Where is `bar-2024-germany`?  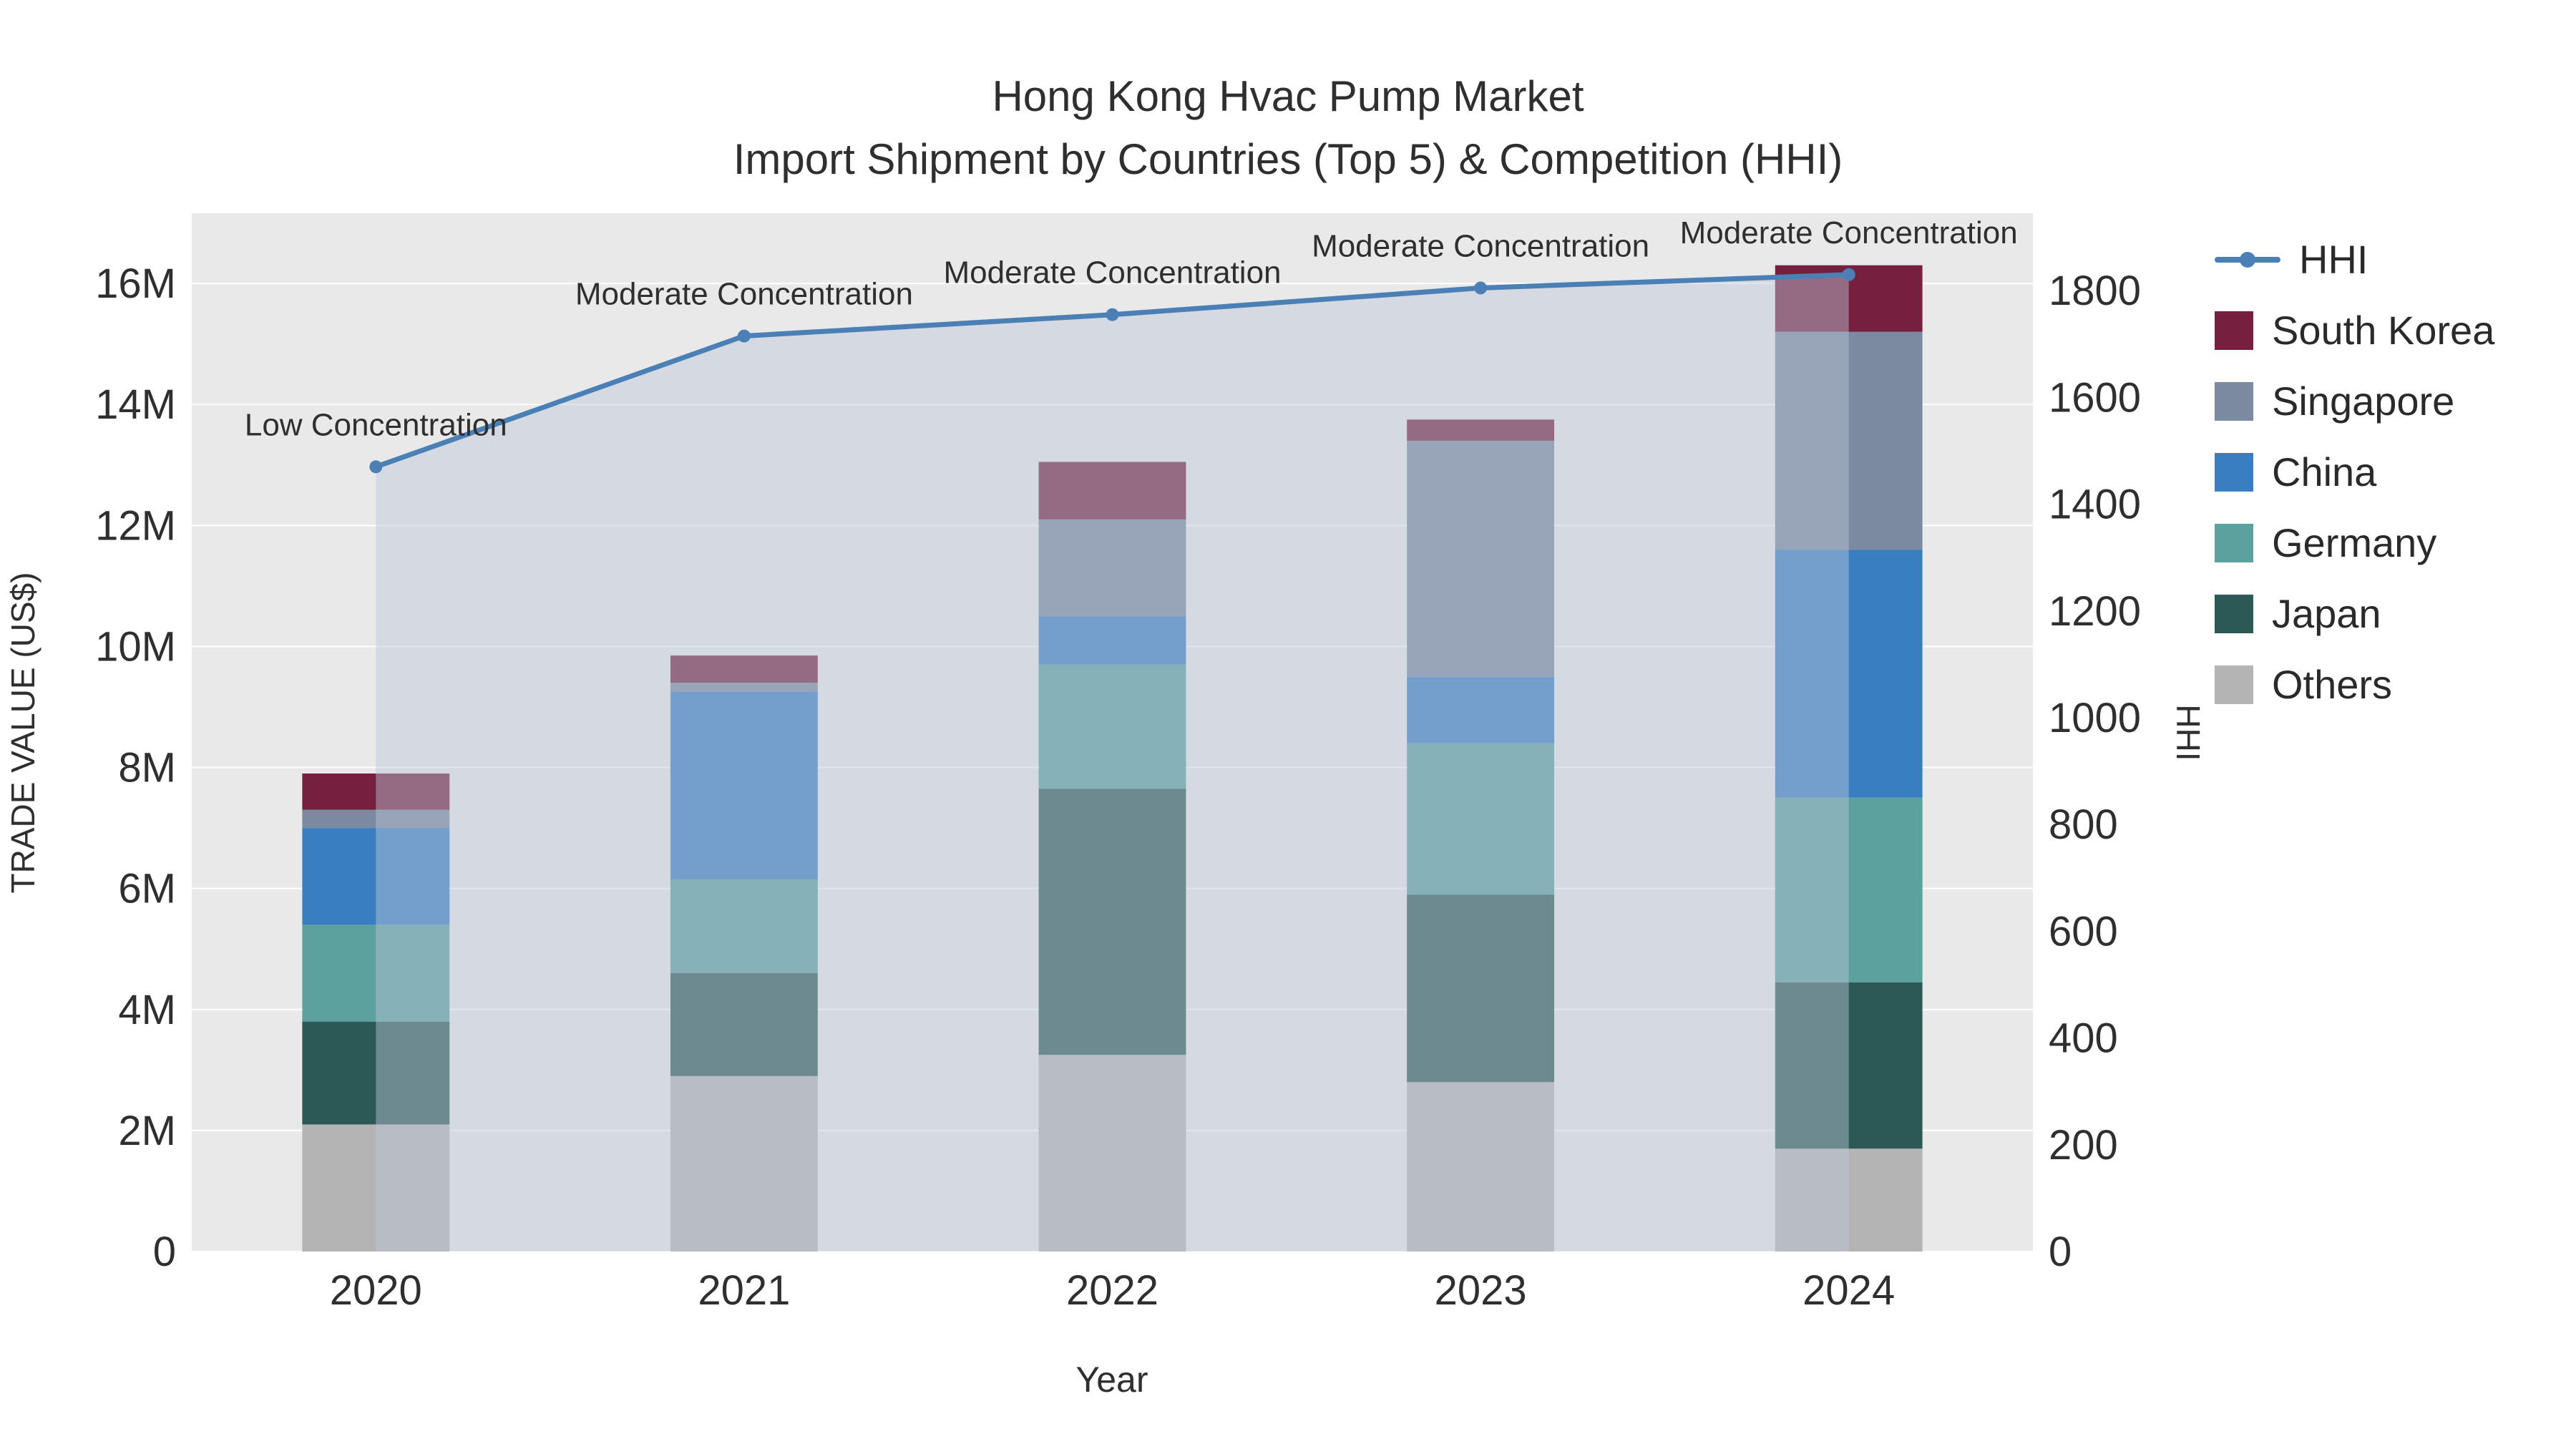
bar-2024-germany is located at coordinates (1849, 889).